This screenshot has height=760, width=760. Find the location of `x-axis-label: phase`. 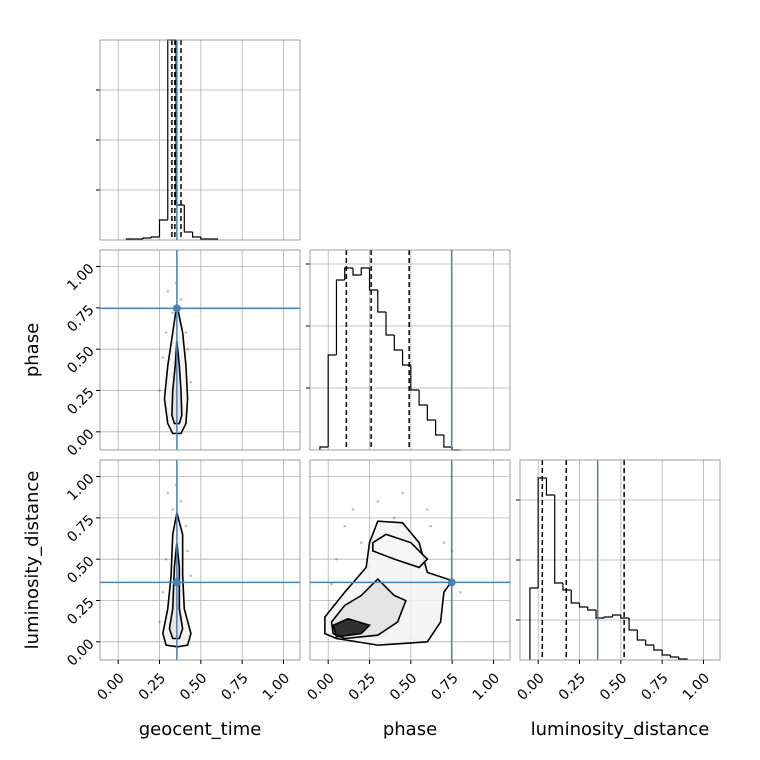

x-axis-label: phase is located at coordinates (410, 729).